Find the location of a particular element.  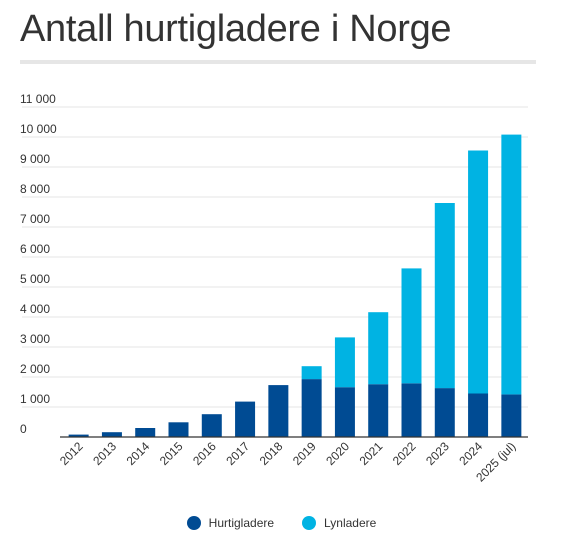

x-tick-label: 2024 is located at coordinates (470, 453).